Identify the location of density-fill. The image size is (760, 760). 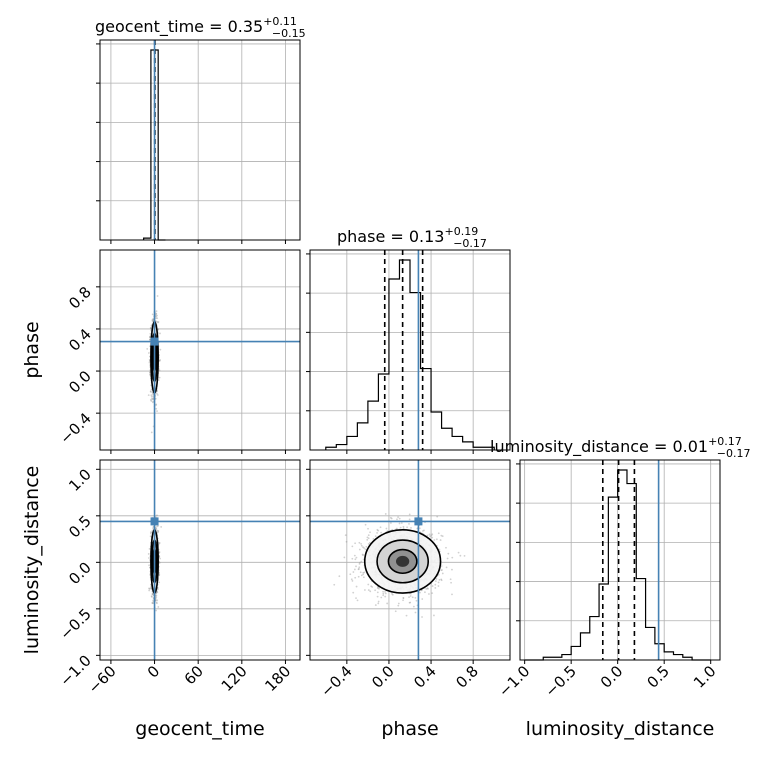
(403, 561).